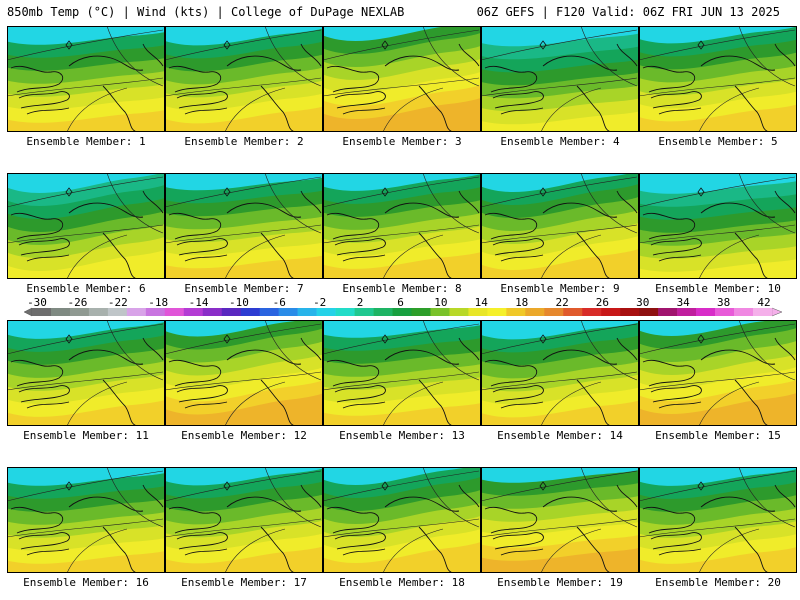 The width and height of the screenshot is (800, 600). I want to click on colorbar-tick-label: 22, so click(561, 302).